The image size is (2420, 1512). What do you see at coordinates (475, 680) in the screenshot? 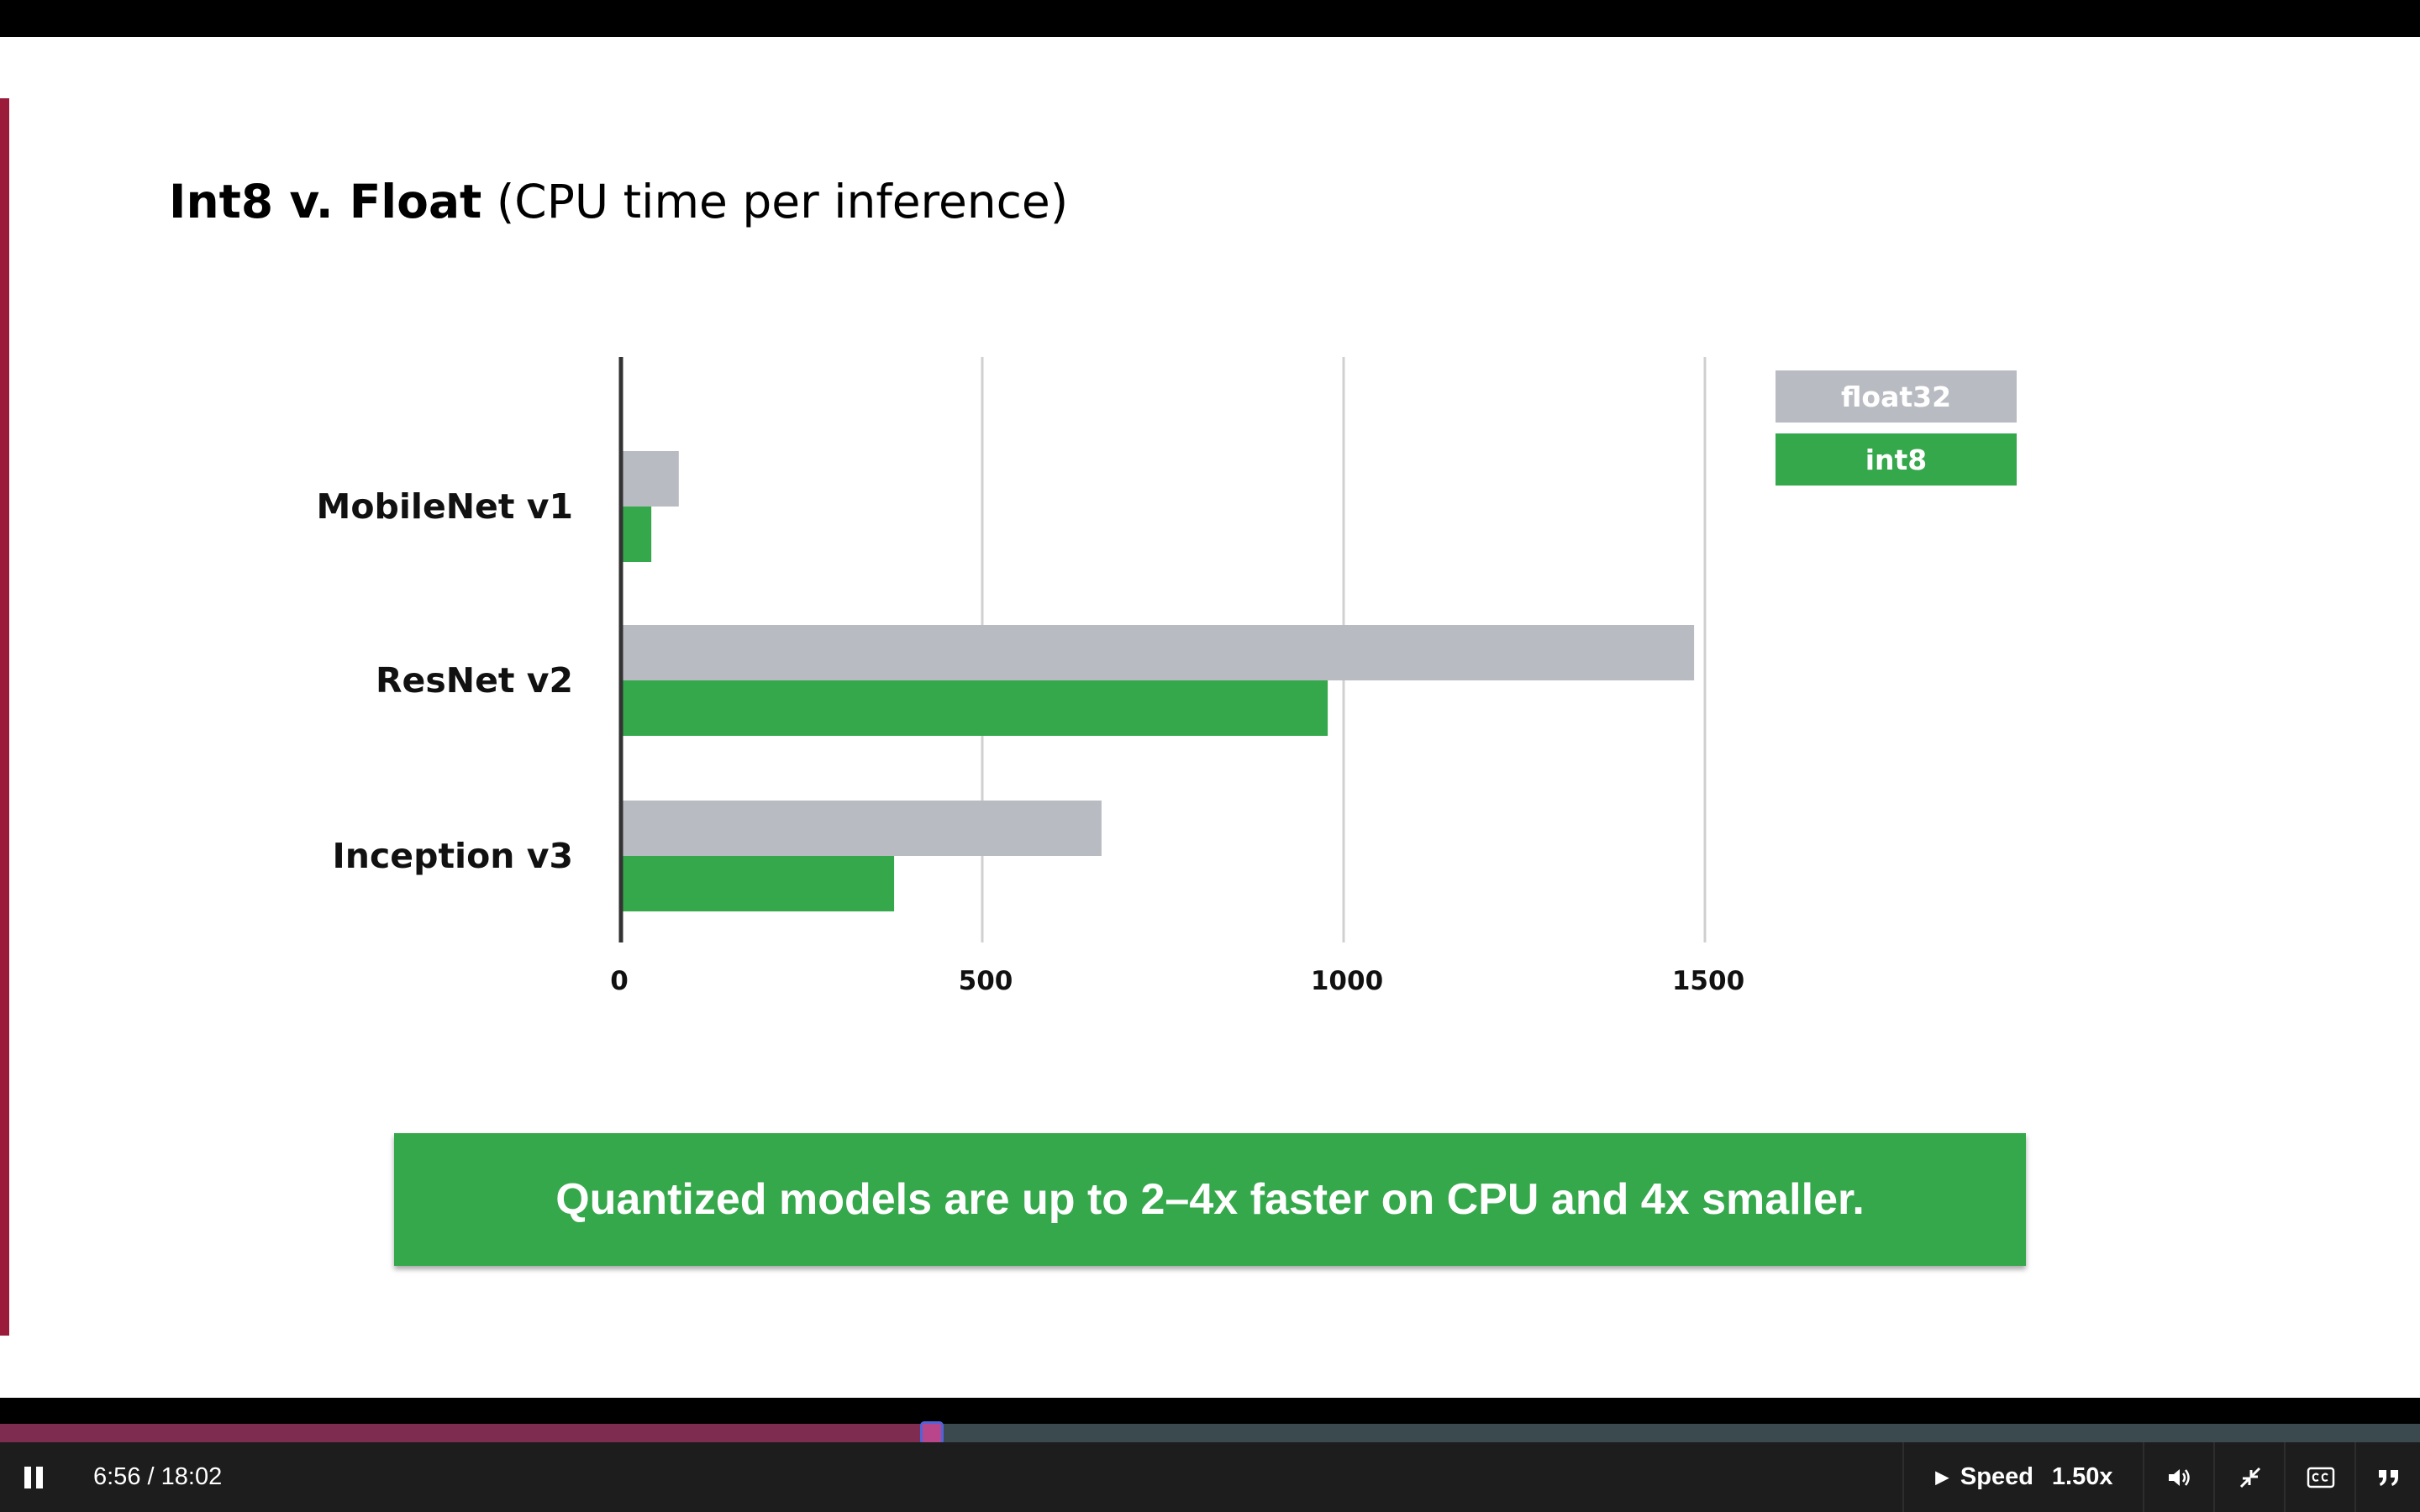
I see `category-label-1: ResNet v2` at bounding box center [475, 680].